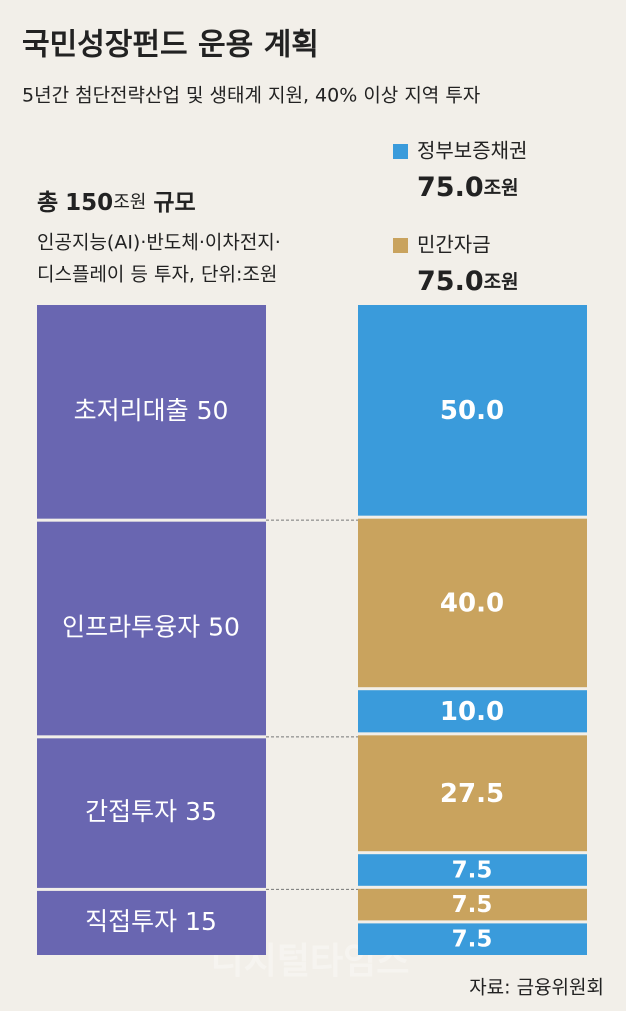  I want to click on segment-label: 50.0, so click(472, 411).